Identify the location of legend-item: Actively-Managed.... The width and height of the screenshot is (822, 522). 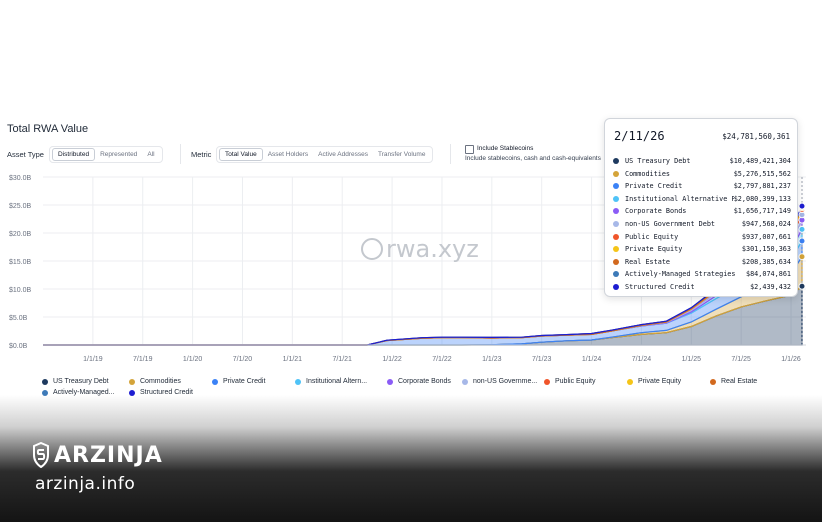
(78, 392).